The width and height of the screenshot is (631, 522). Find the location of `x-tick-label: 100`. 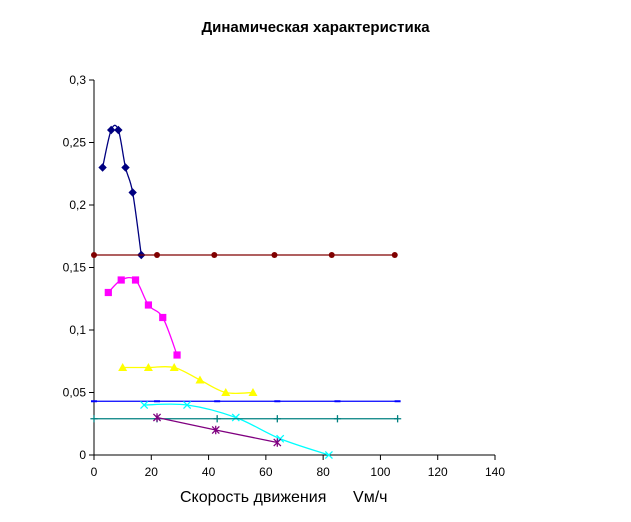

x-tick-label: 100 is located at coordinates (380, 472).